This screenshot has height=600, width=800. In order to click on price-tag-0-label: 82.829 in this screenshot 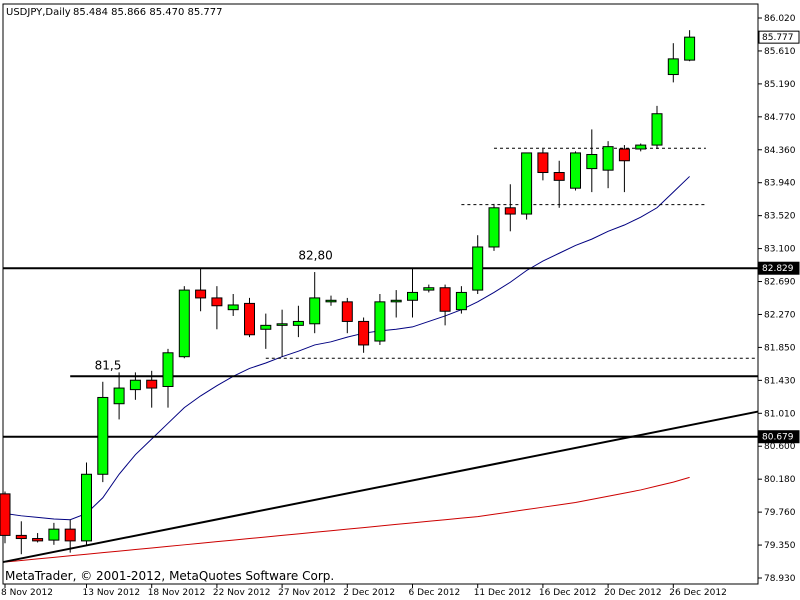, I will do `click(778, 269)`.